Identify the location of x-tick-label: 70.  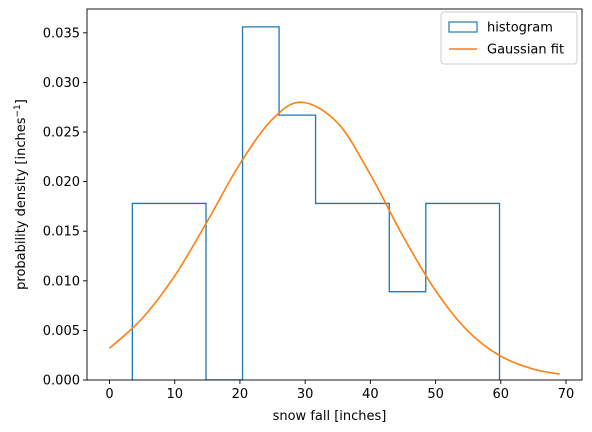
(566, 394).